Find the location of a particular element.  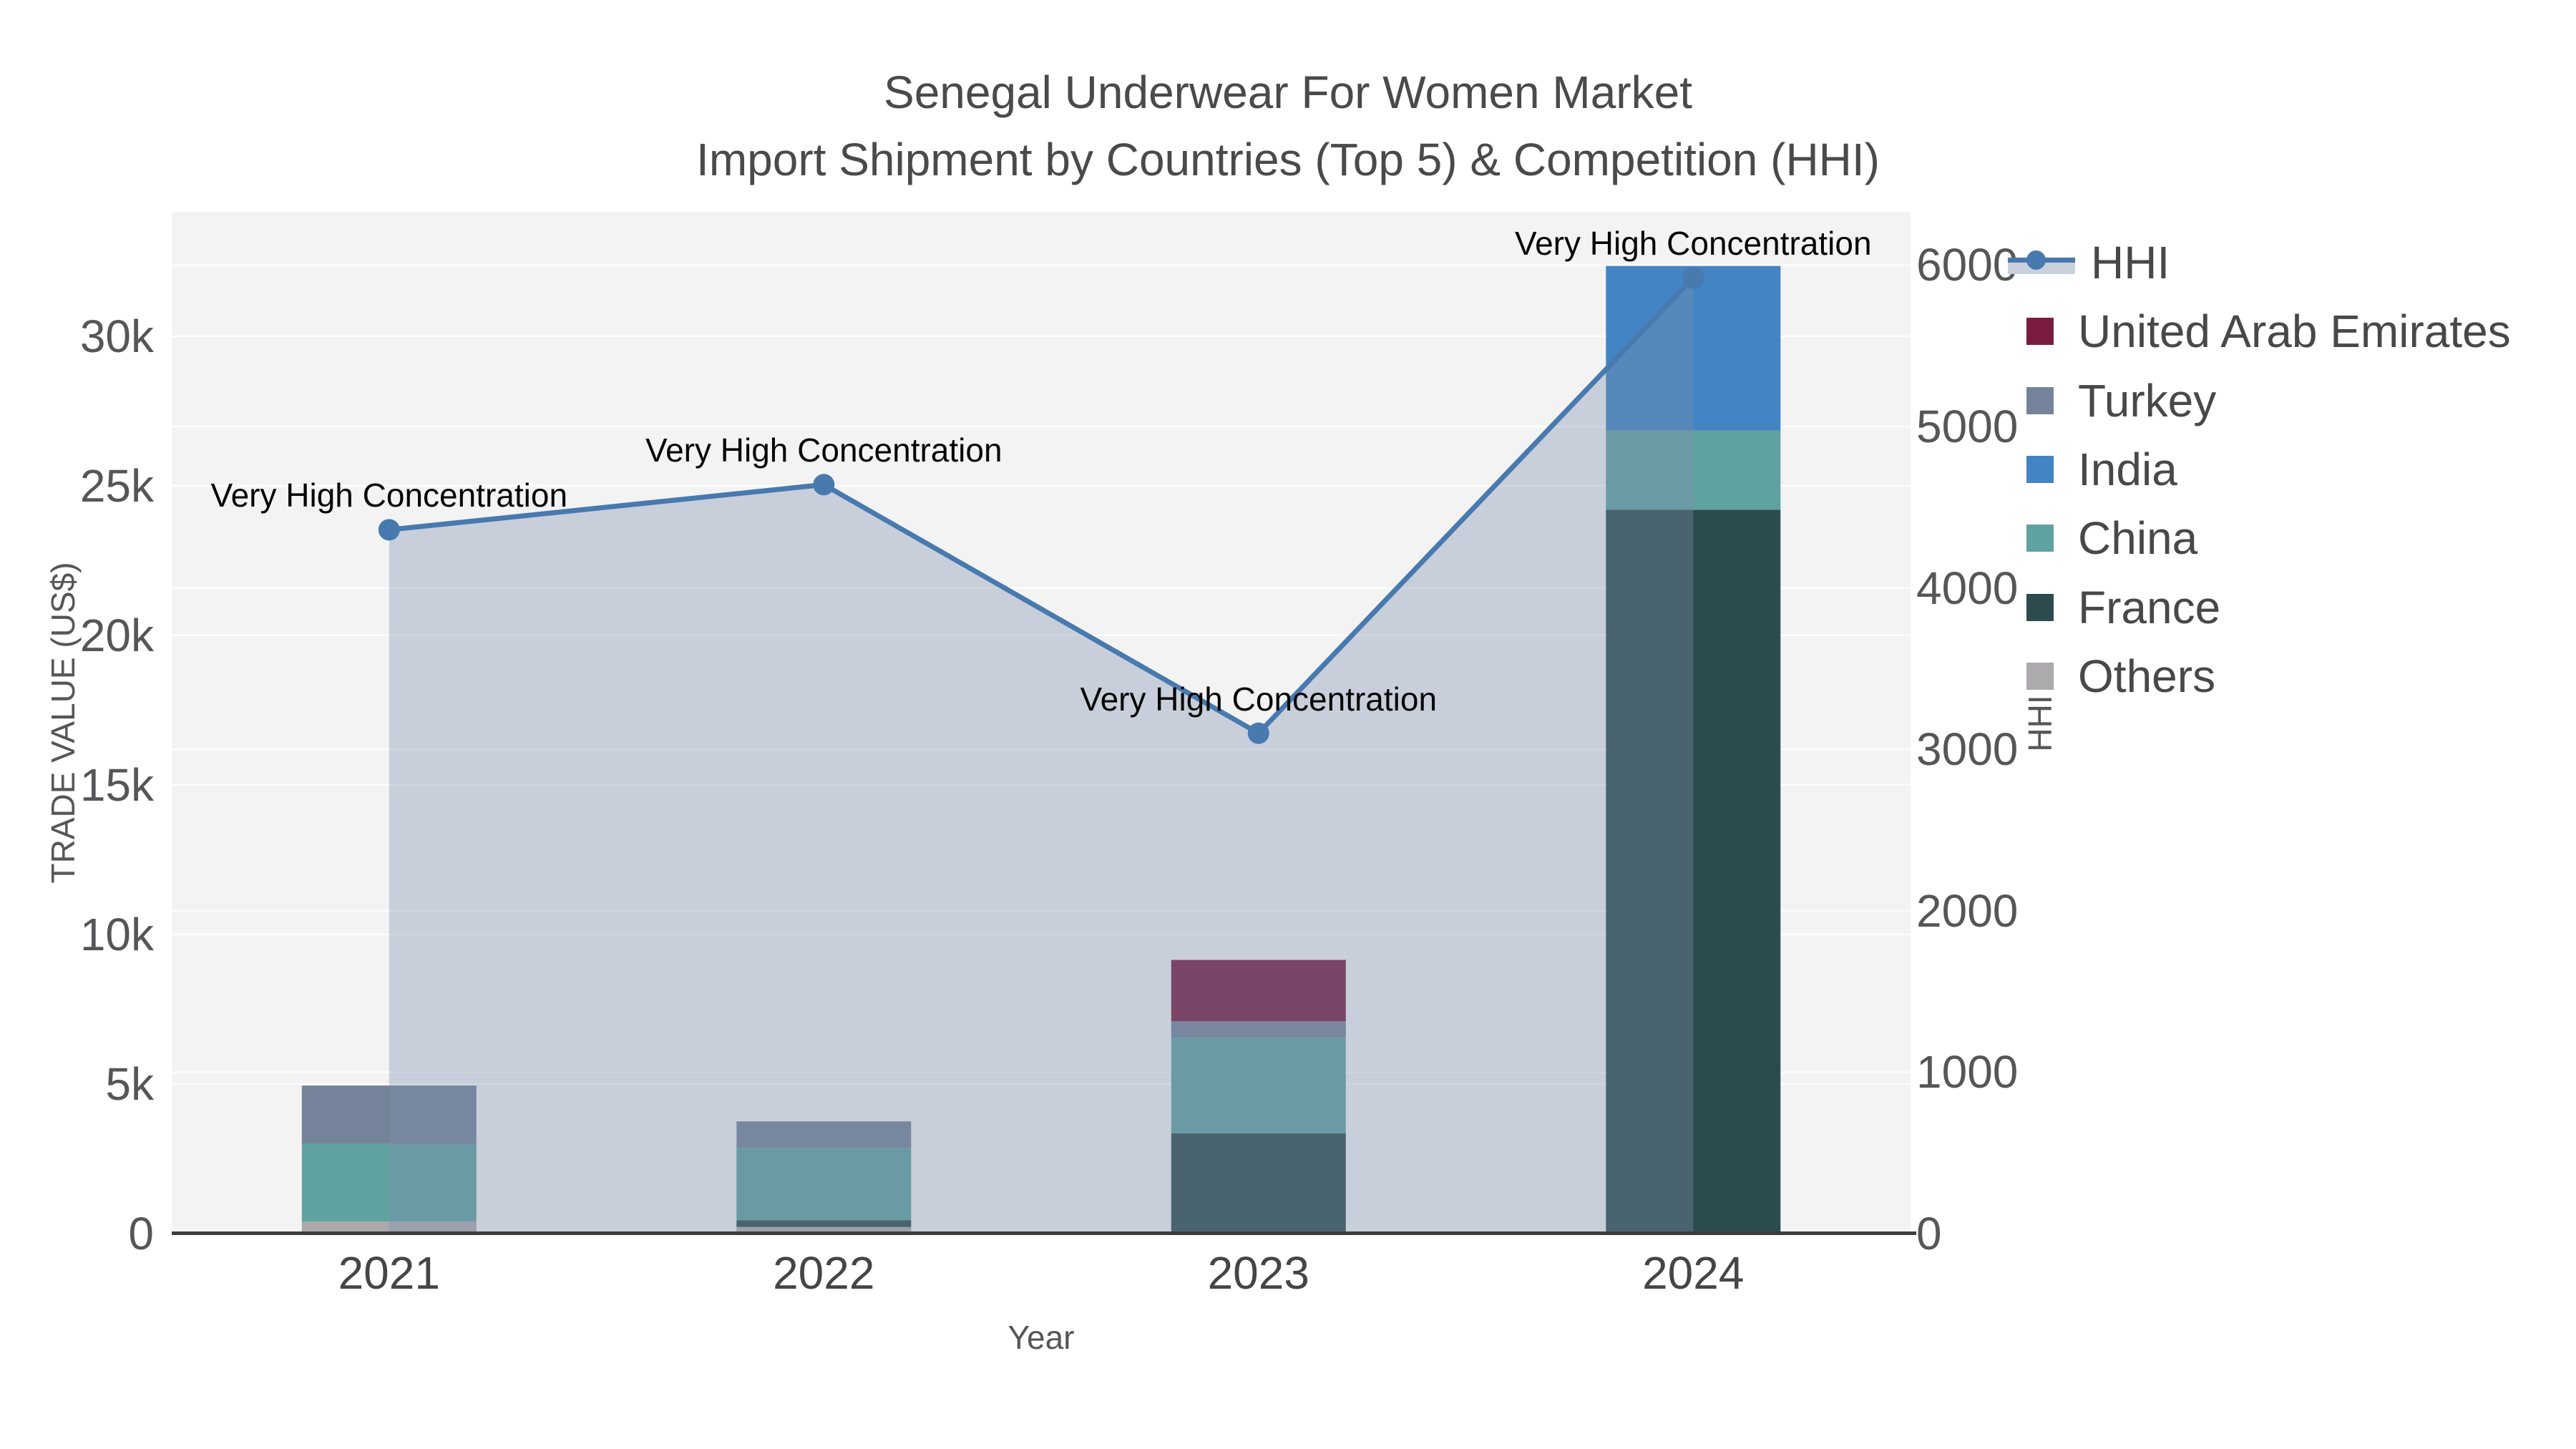

legend-label: China is located at coordinates (2138, 538).